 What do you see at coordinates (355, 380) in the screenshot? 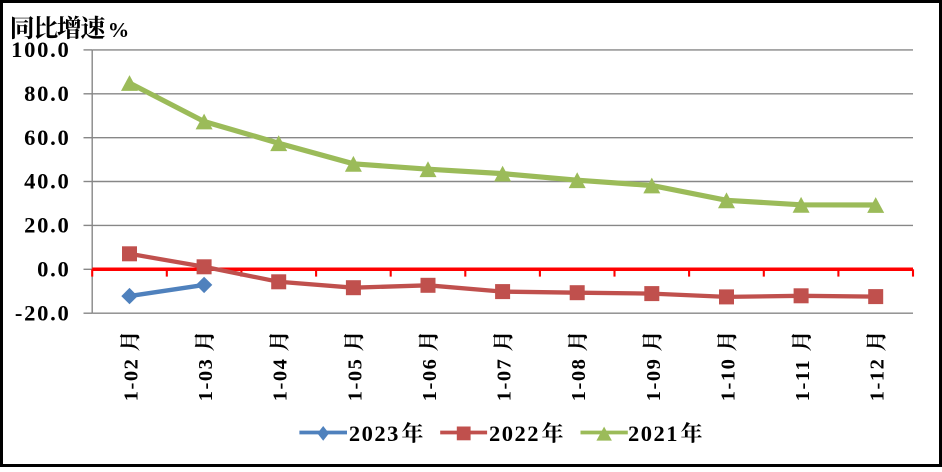
I see `svg-text: 1-05` at bounding box center [355, 380].